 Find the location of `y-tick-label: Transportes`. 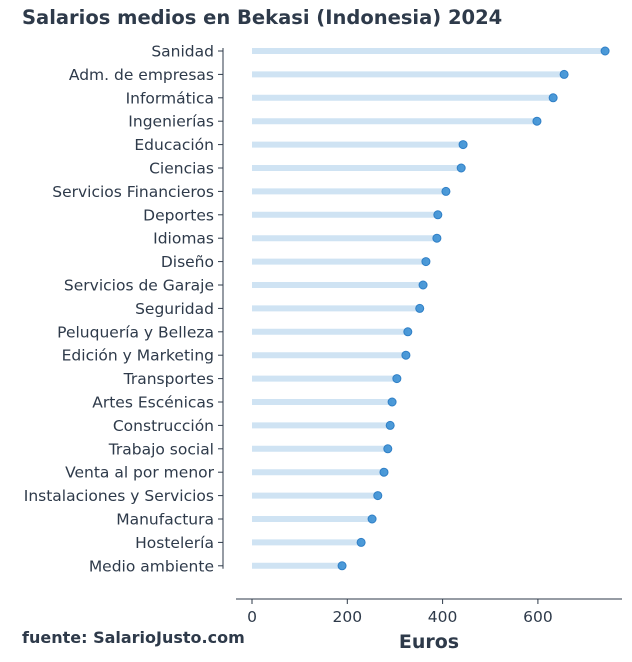

y-tick-label: Transportes is located at coordinates (168, 379).